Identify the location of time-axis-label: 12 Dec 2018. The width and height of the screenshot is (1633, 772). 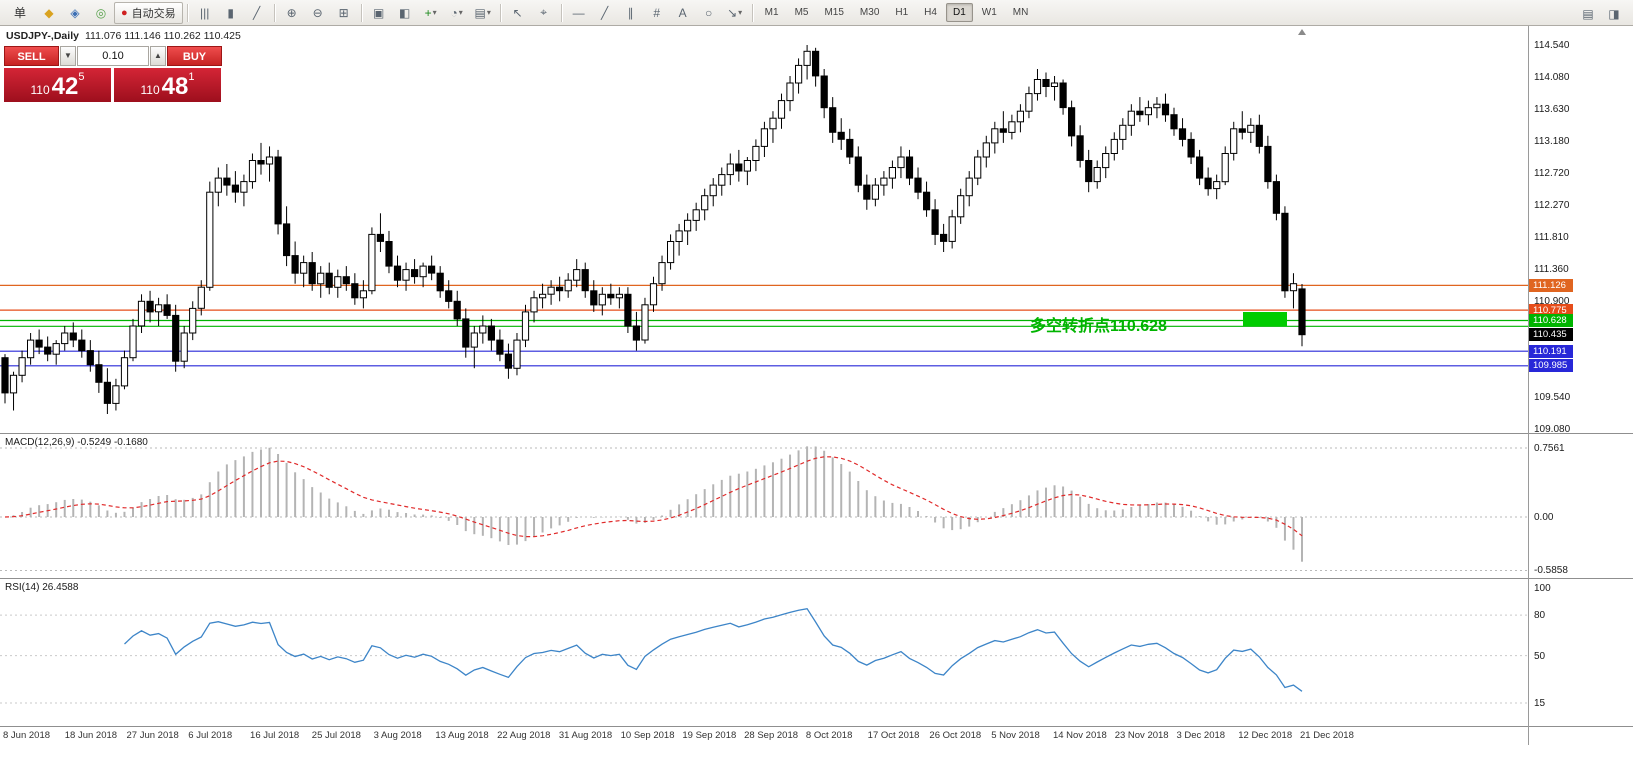
(1265, 735).